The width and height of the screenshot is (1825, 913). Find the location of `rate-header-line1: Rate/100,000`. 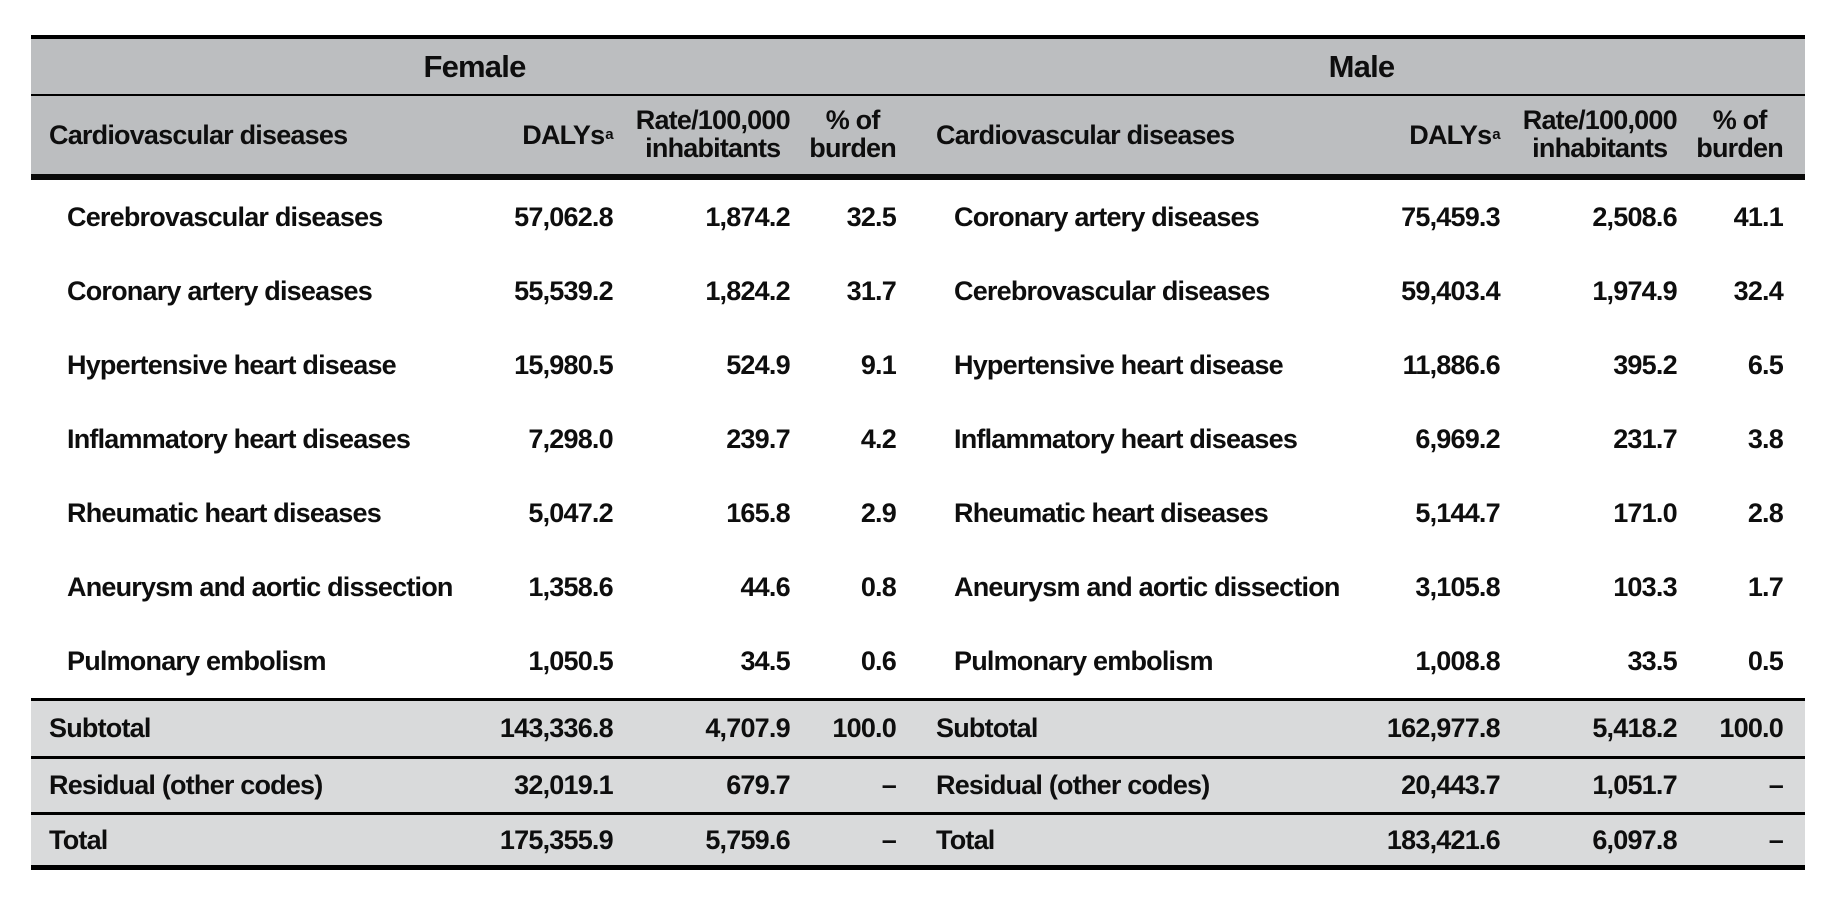

rate-header-line1: Rate/100,000 is located at coordinates (1600, 120).